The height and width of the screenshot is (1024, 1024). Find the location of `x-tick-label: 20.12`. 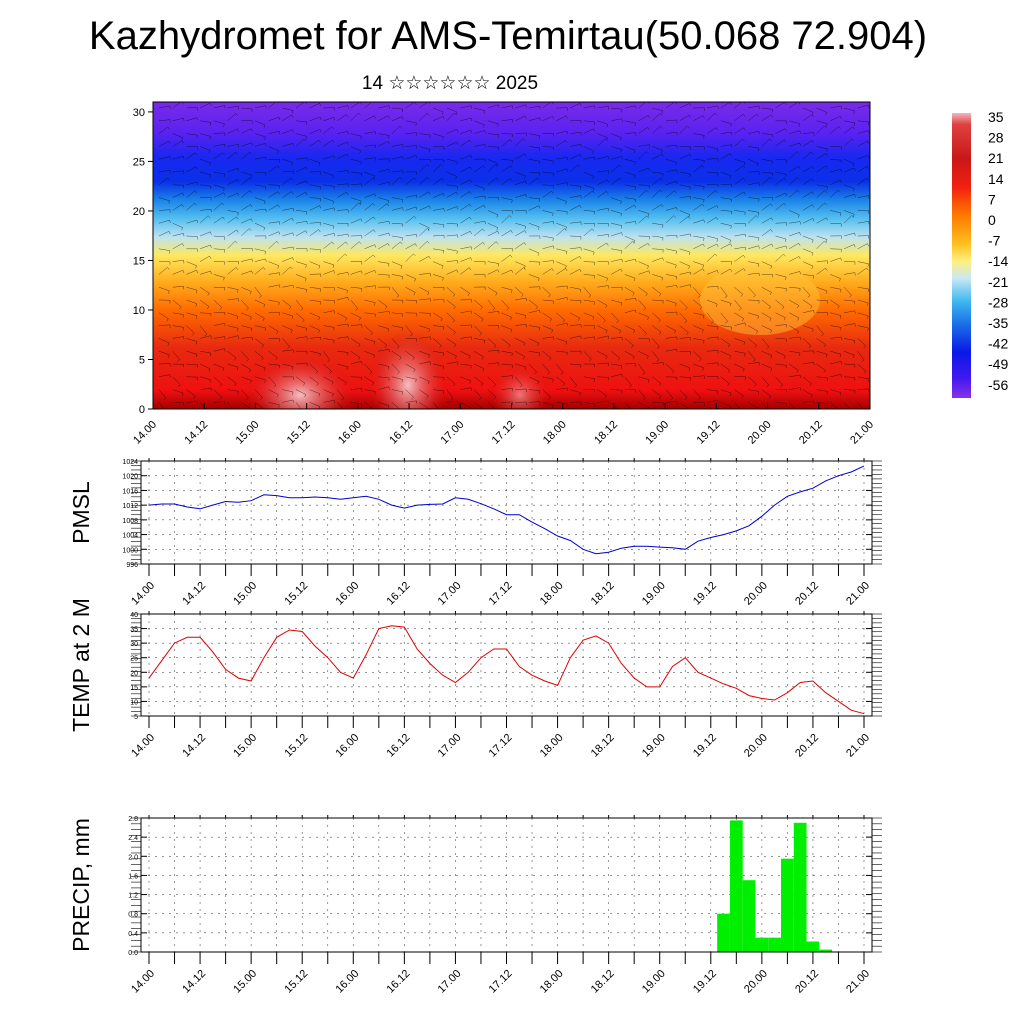

x-tick-label: 20.12 is located at coordinates (807, 594).